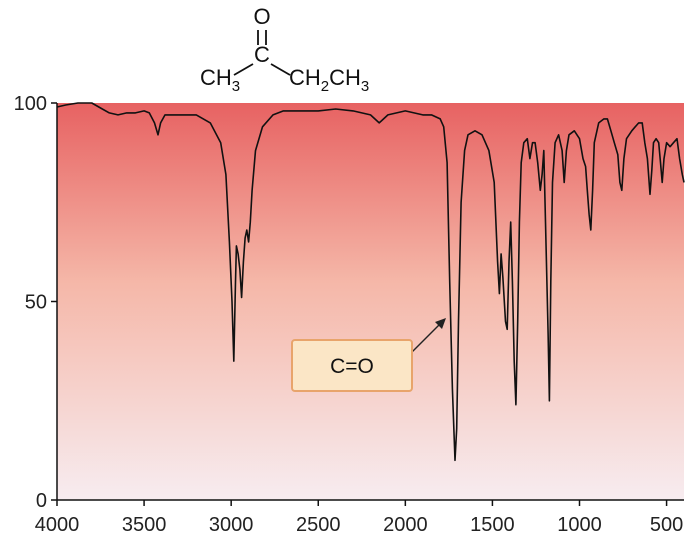 This screenshot has height=543, width=691. Describe the element at coordinates (405, 525) in the screenshot. I see `x-tick-label: 2000` at that location.